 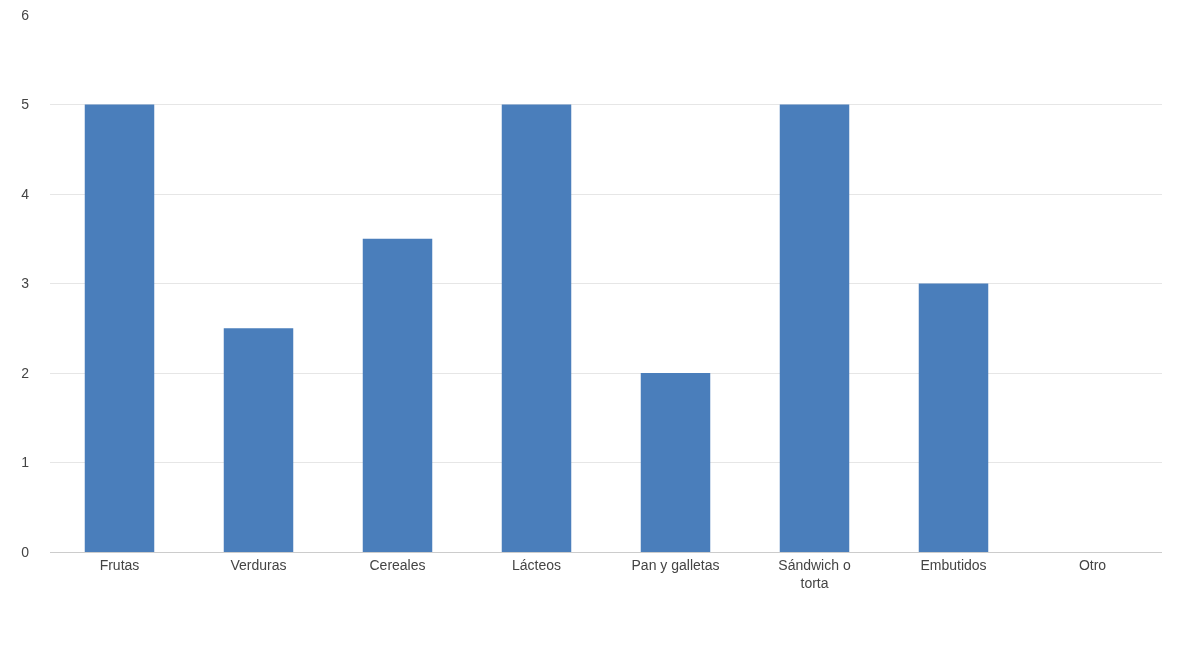 I want to click on x-tick-label: Embutidos, so click(x=953, y=564).